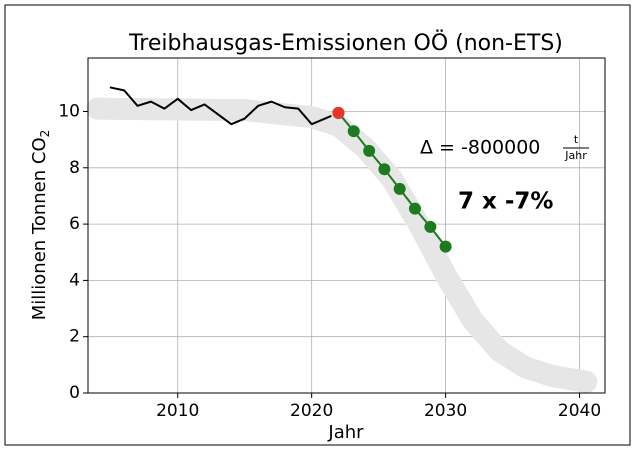 This screenshot has height=454, width=636. Describe the element at coordinates (311, 411) in the screenshot. I see `x-tick-label: 2020` at that location.